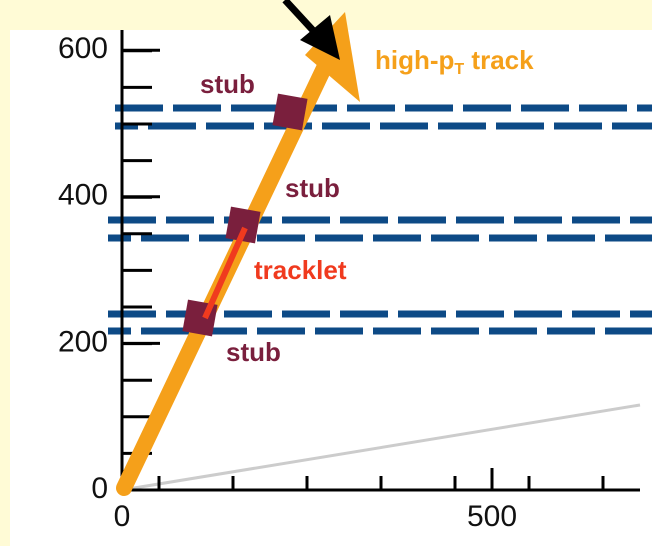 The width and height of the screenshot is (652, 546). I want to click on y-tick-label: 200, so click(83, 341).